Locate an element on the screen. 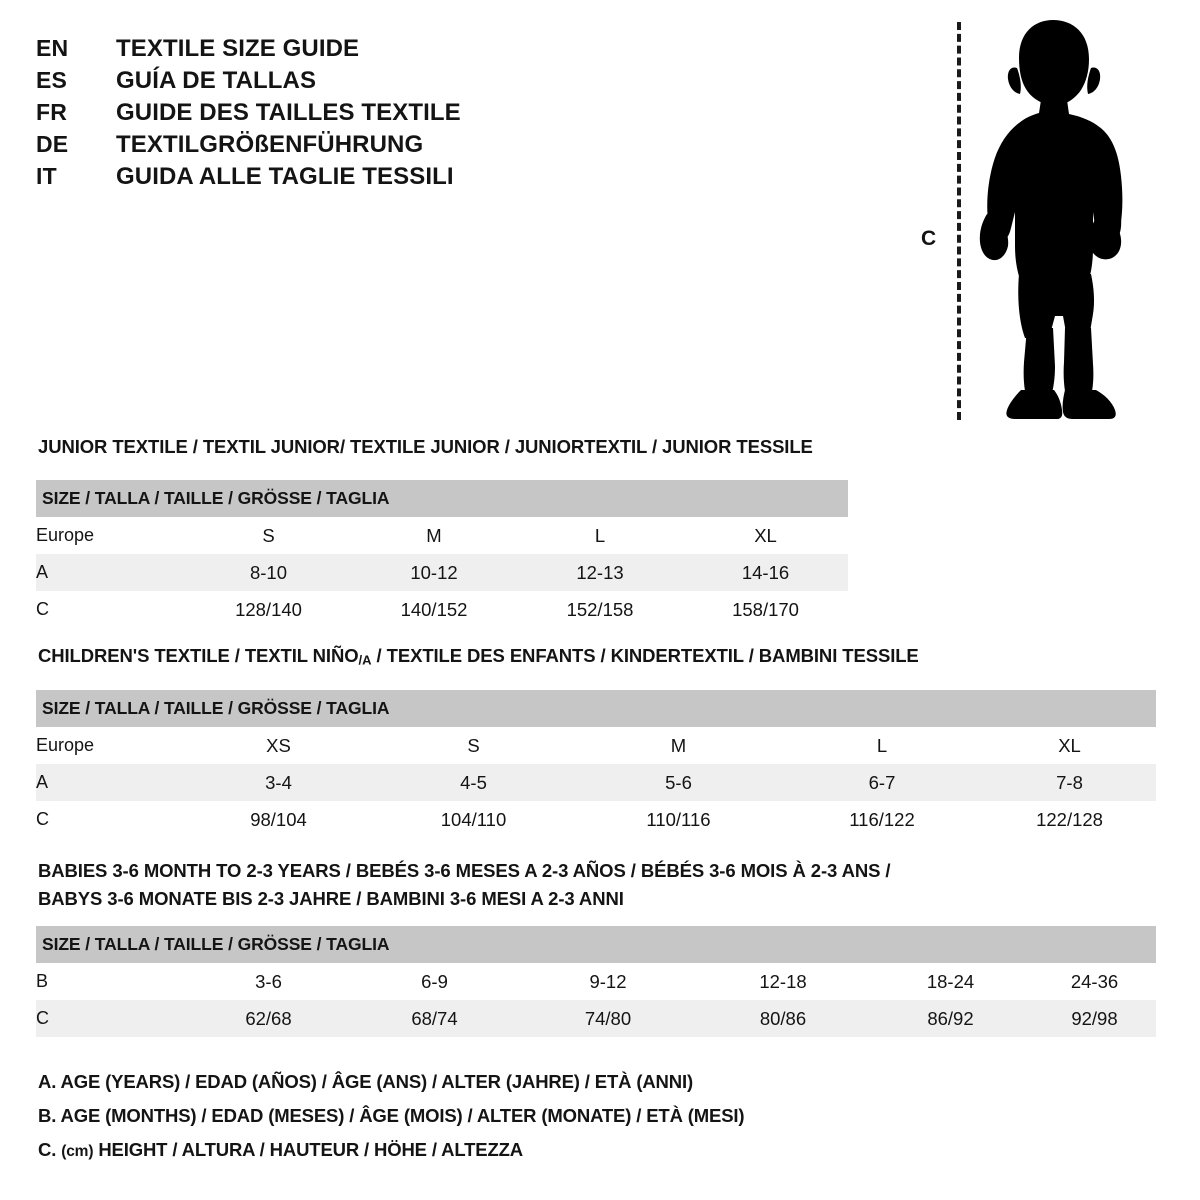  babies-row-b-label: B is located at coordinates (42, 981).